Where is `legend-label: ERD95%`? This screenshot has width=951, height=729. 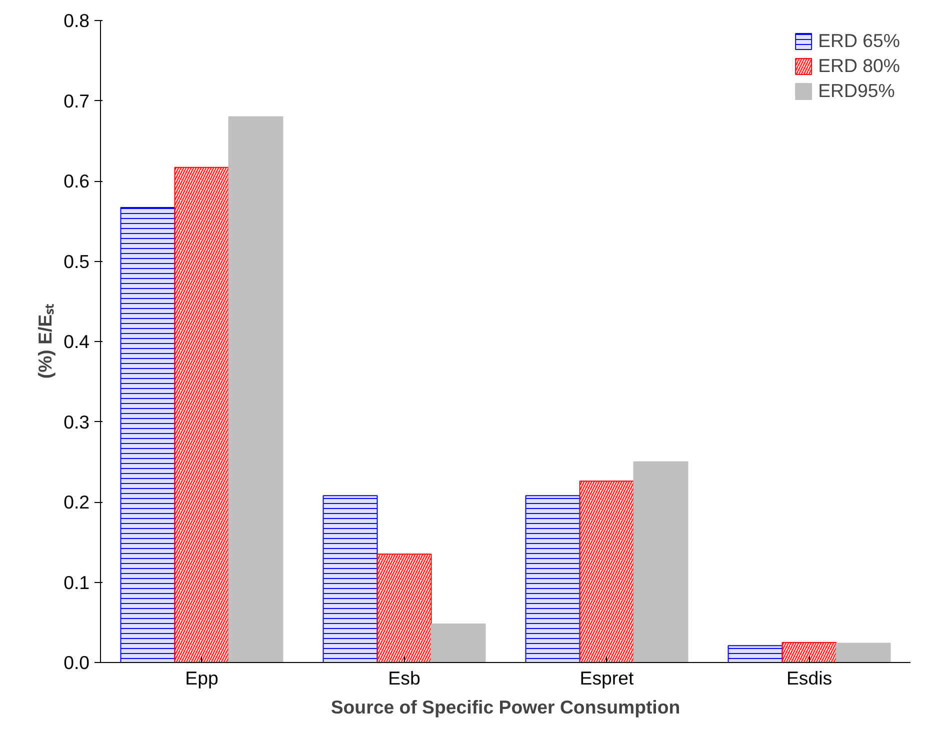 legend-label: ERD95% is located at coordinates (856, 91).